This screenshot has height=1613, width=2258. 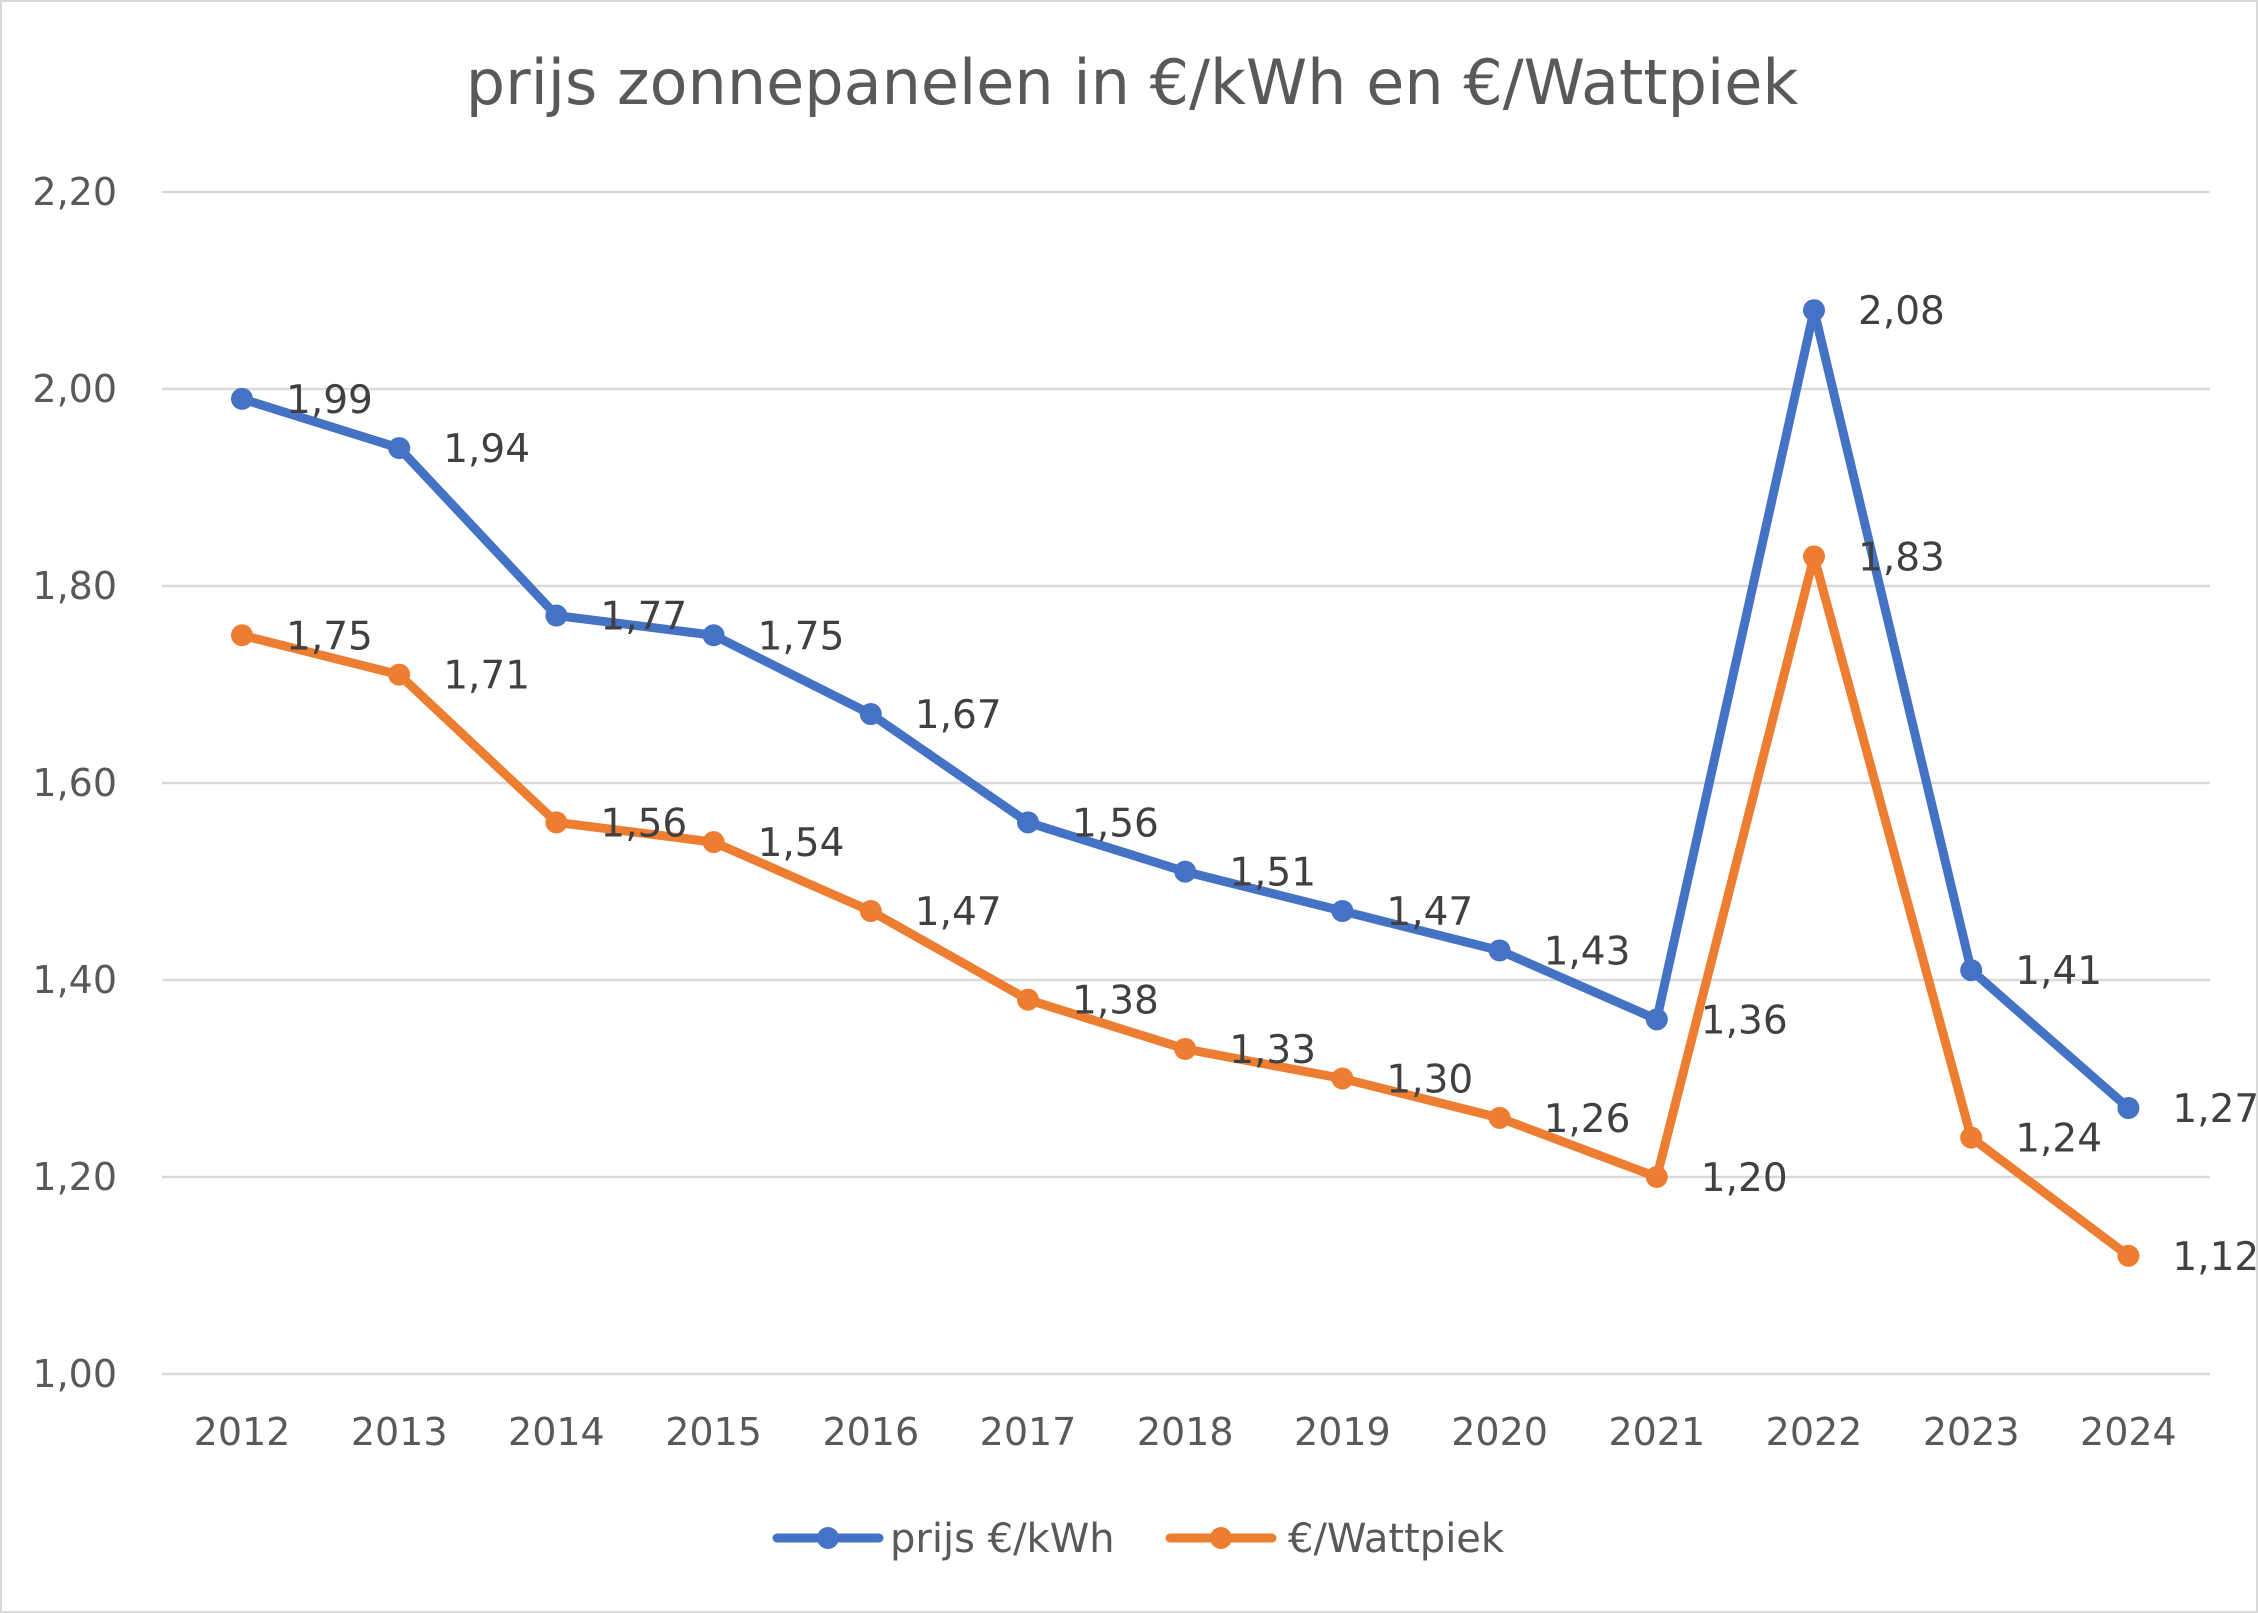 I want to click on x-tick-label: 2016, so click(x=870, y=1432).